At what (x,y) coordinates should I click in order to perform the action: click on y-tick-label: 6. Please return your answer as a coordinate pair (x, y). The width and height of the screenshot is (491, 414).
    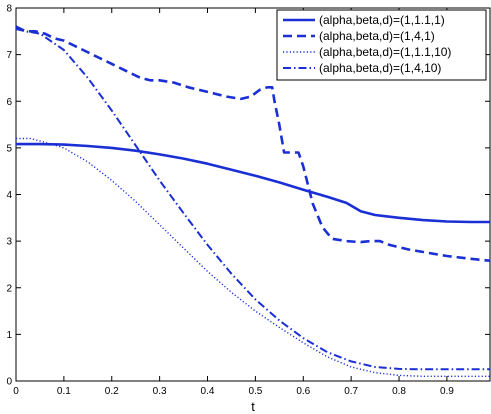
    Looking at the image, I should click on (9, 102).